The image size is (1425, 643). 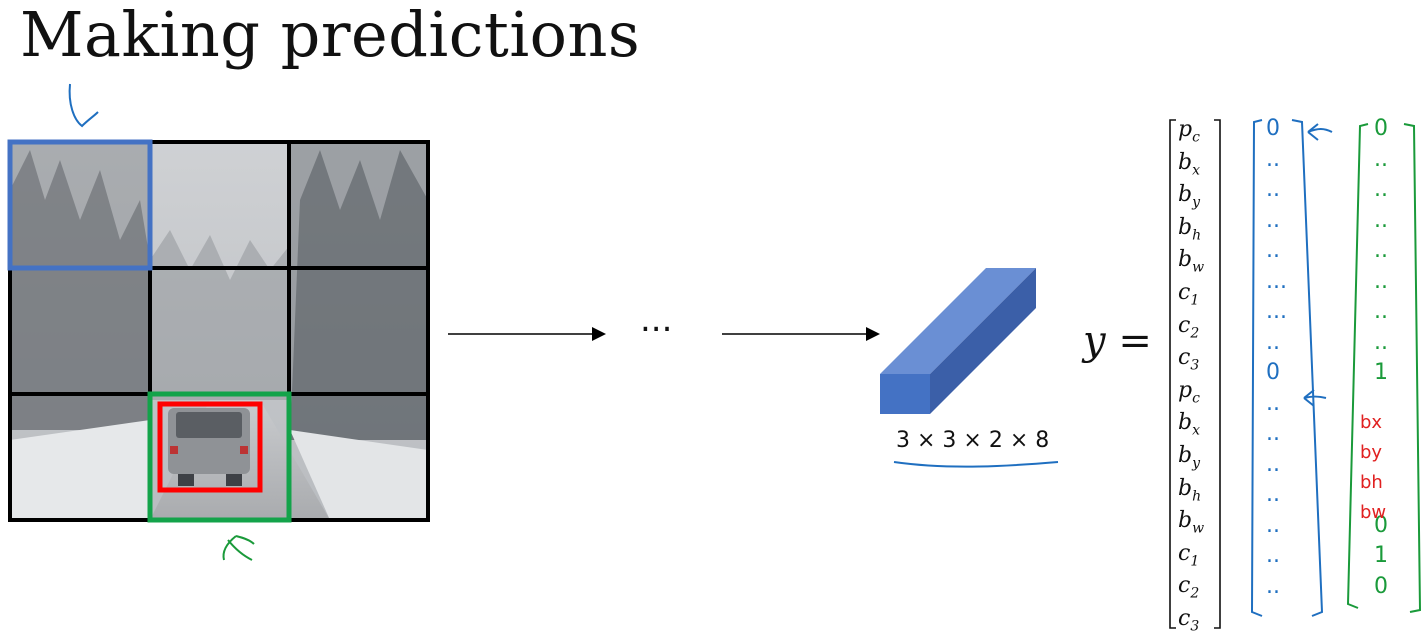 What do you see at coordinates (1117, 341) in the screenshot?
I see `y-equals-label: y =` at bounding box center [1117, 341].